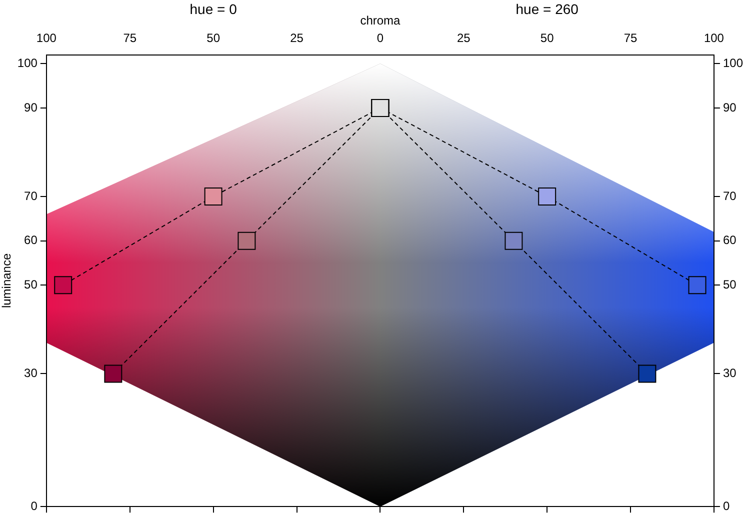 The height and width of the screenshot is (527, 746). What do you see at coordinates (380, 21) in the screenshot?
I see `x-axis-title: chroma` at bounding box center [380, 21].